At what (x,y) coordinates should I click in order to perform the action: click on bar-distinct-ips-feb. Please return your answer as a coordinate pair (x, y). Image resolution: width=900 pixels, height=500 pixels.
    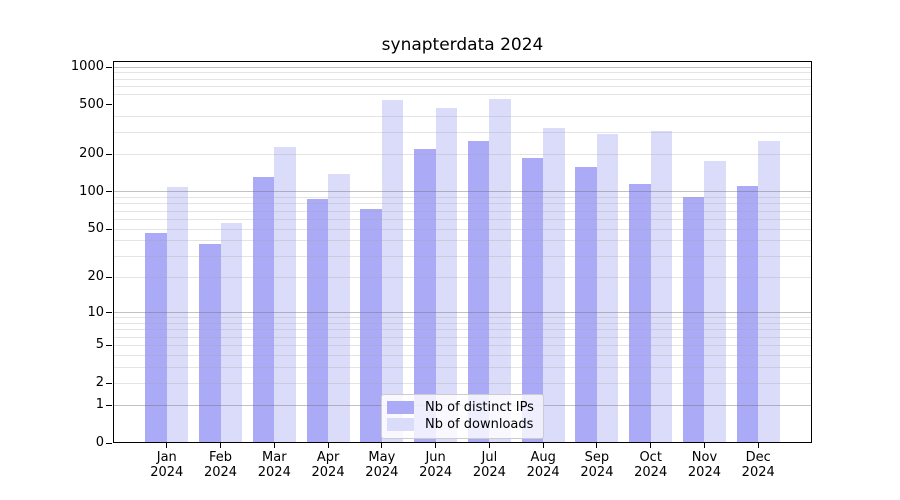
    Looking at the image, I should click on (210, 343).